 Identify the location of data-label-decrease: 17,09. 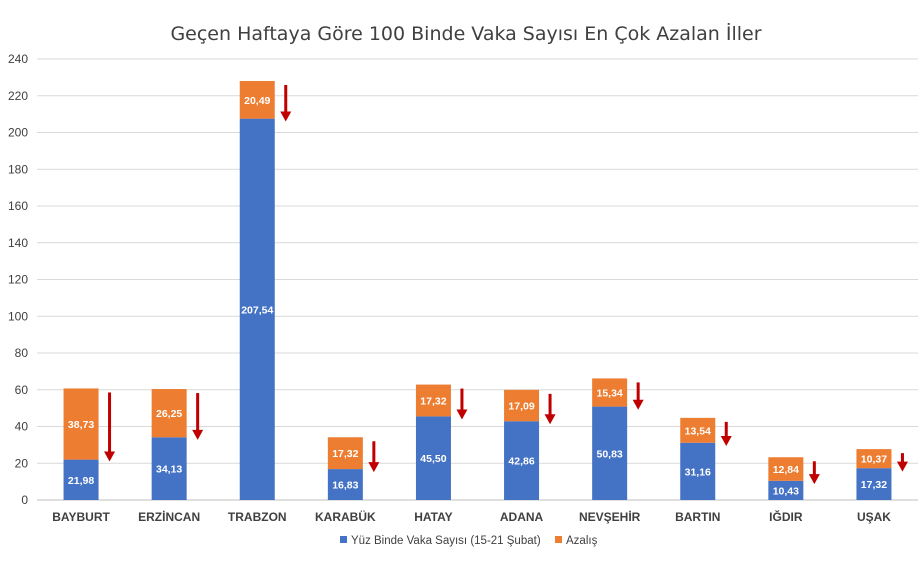
(521, 407).